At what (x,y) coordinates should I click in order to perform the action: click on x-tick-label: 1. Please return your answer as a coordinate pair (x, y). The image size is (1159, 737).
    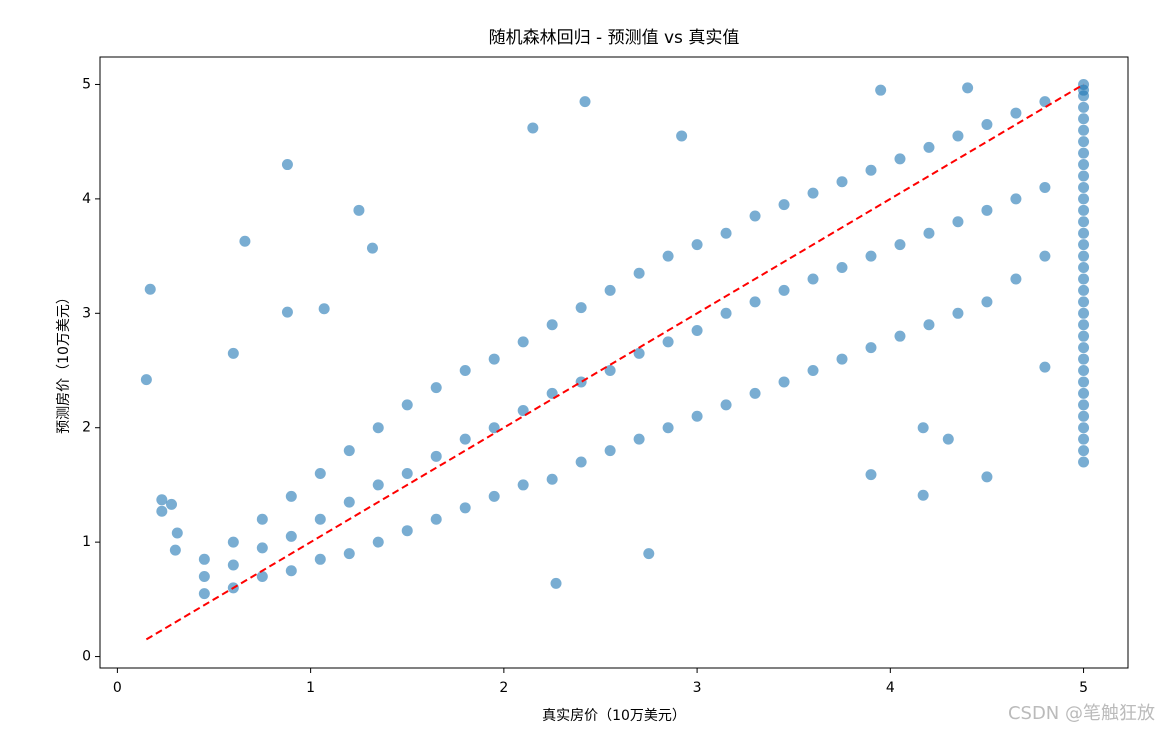
    Looking at the image, I should click on (310, 688).